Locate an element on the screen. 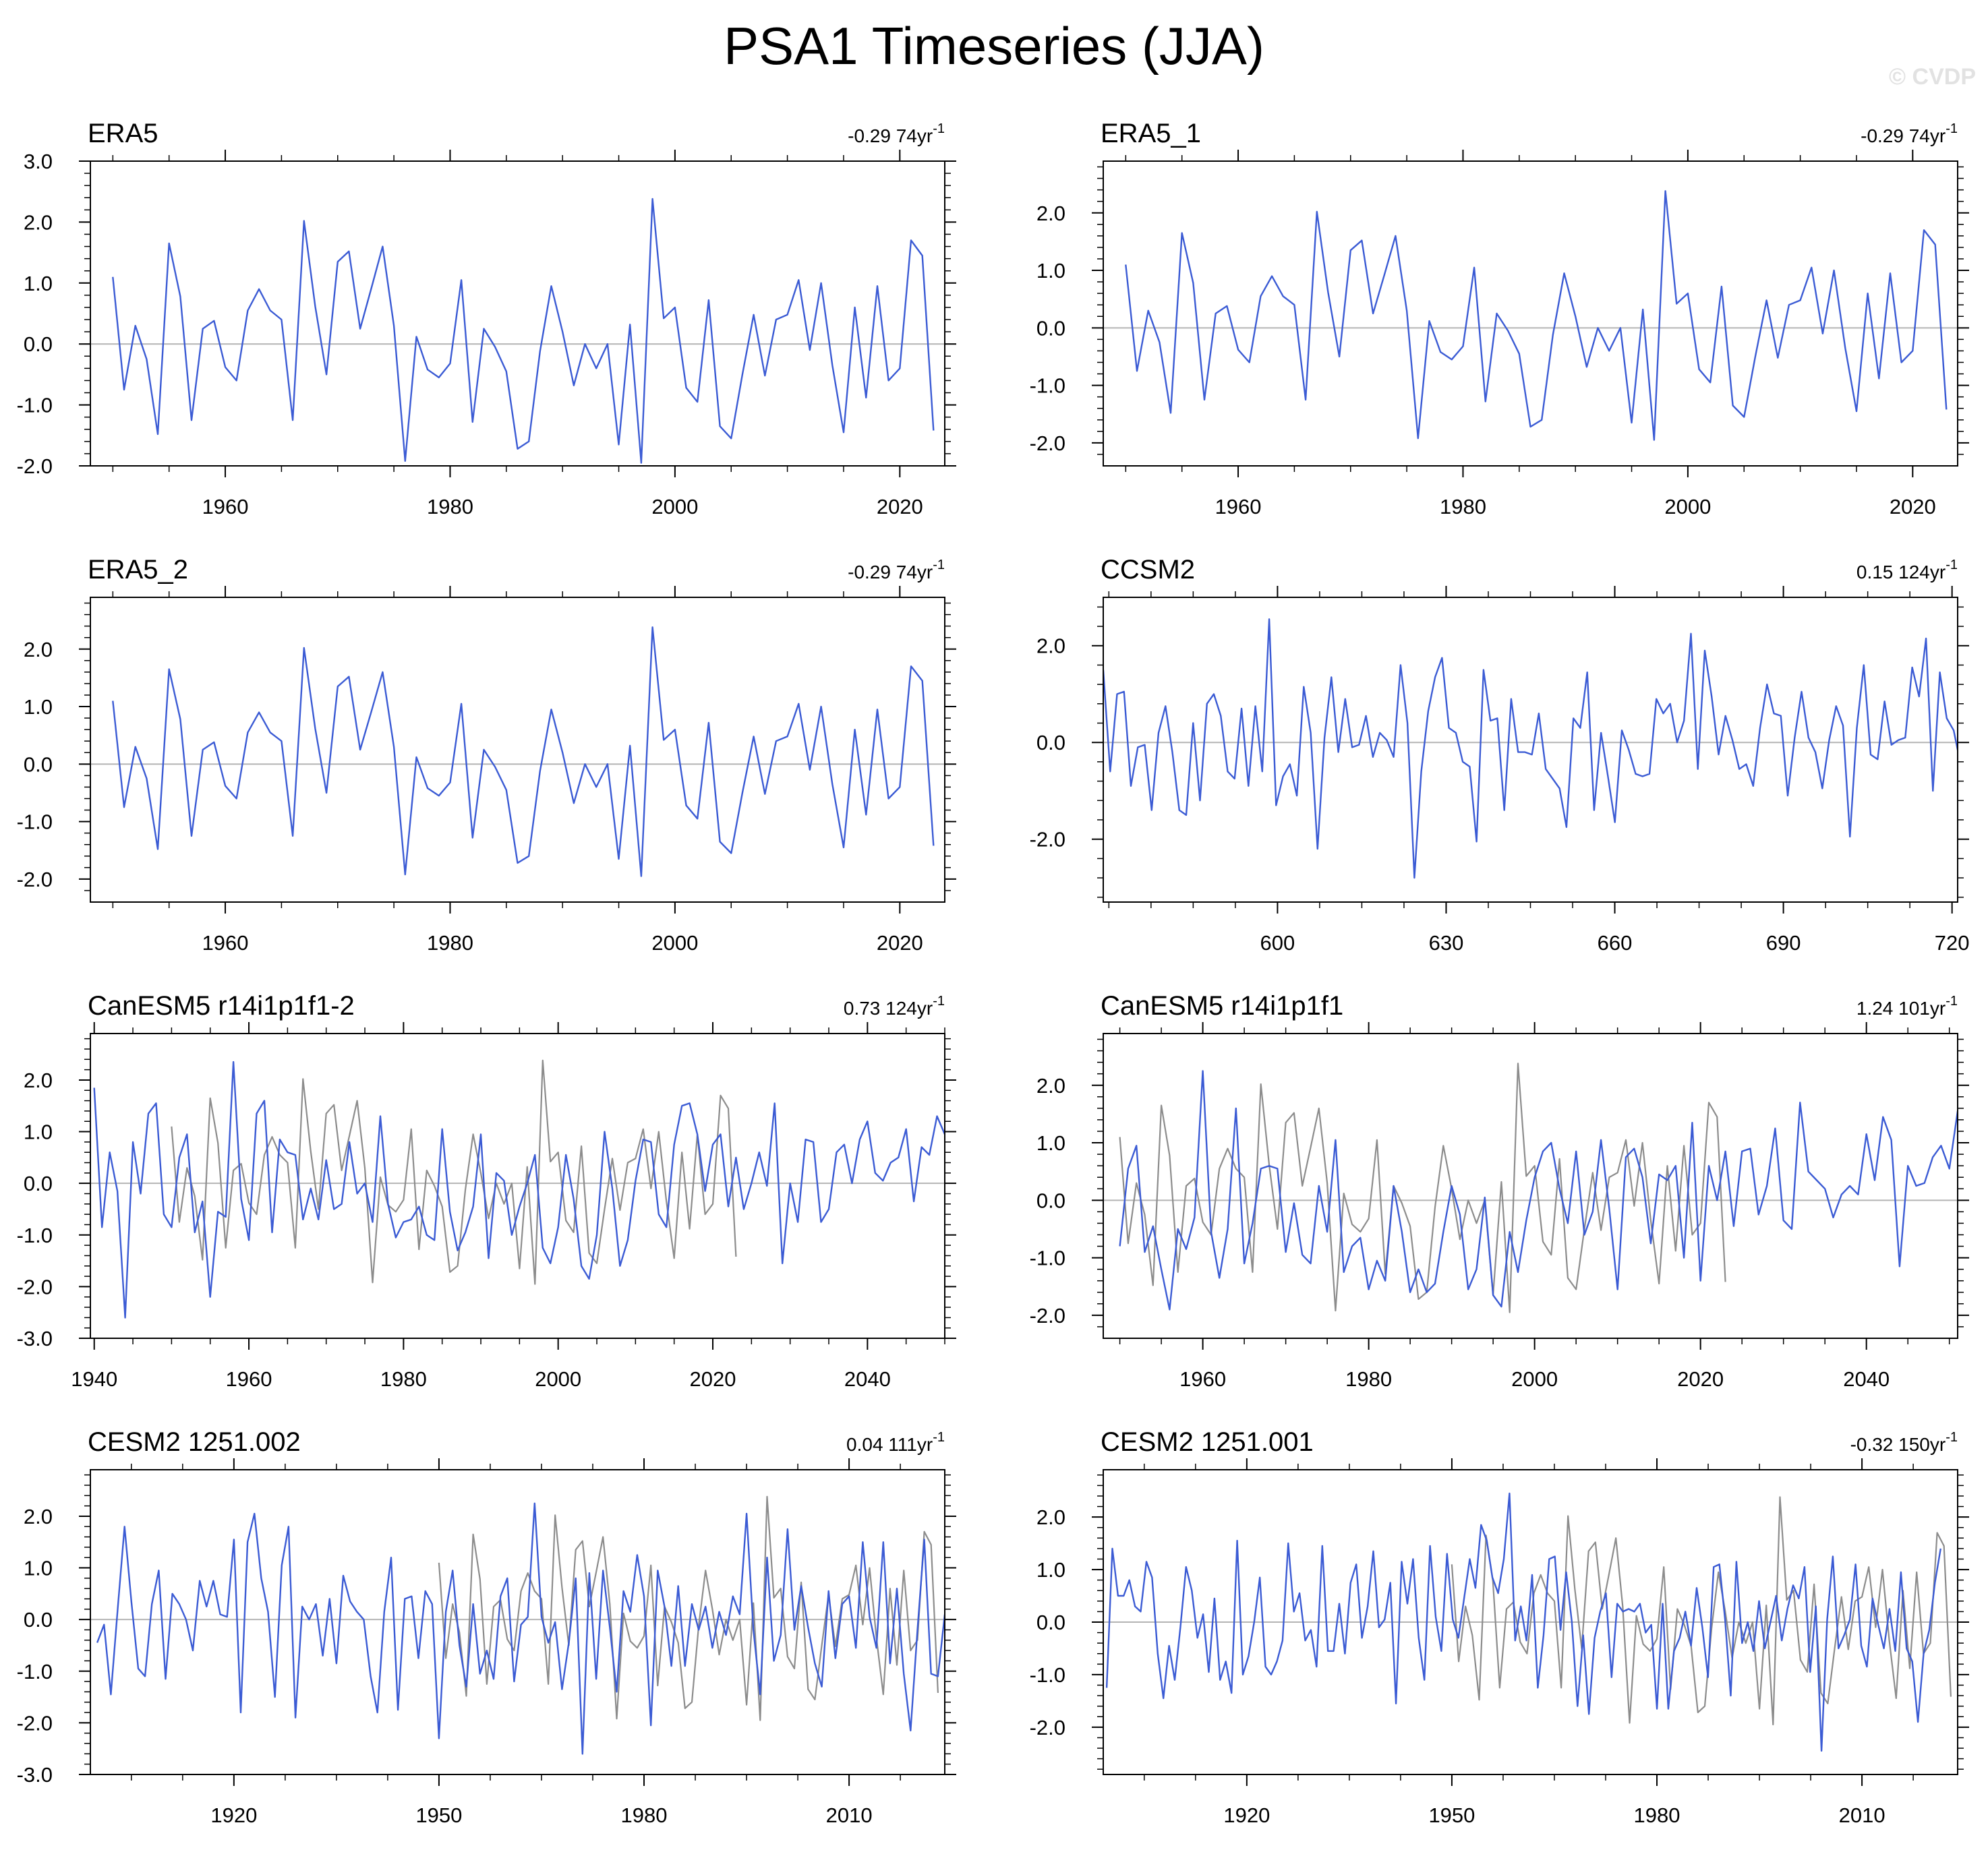 This screenshot has width=1988, height=1852. x-tick-label: 2040 is located at coordinates (1867, 1379).